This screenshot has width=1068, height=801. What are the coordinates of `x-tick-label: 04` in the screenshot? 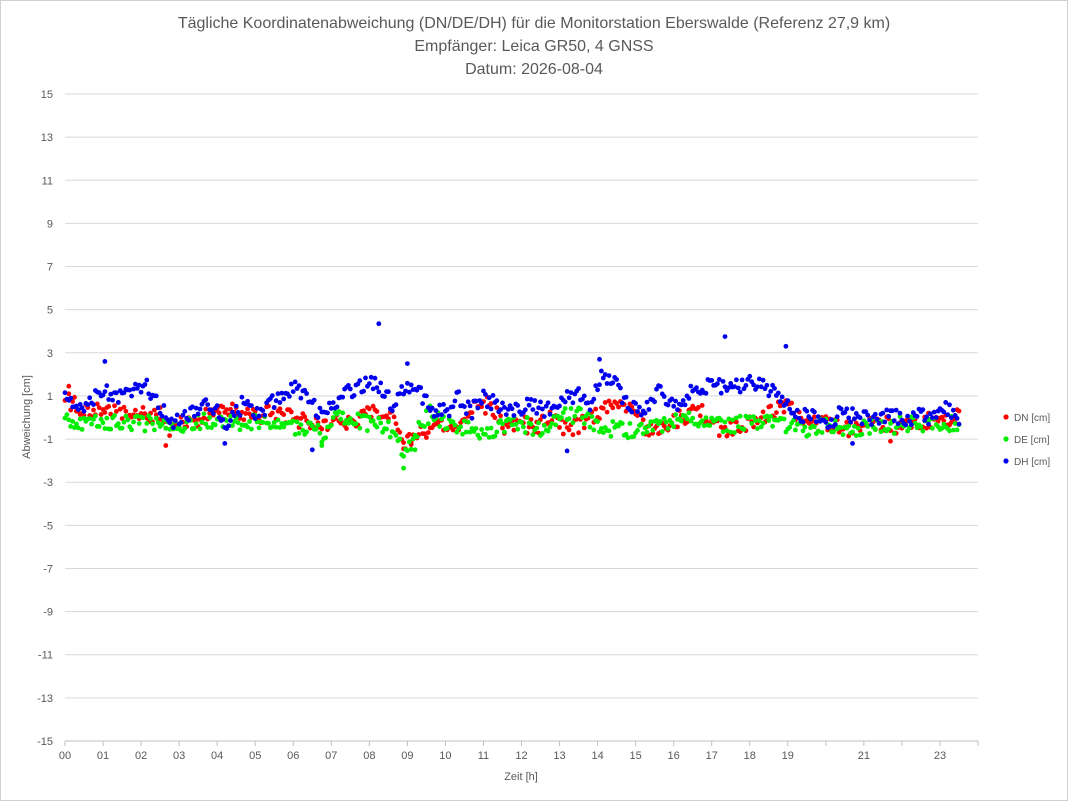 It's located at (217, 756).